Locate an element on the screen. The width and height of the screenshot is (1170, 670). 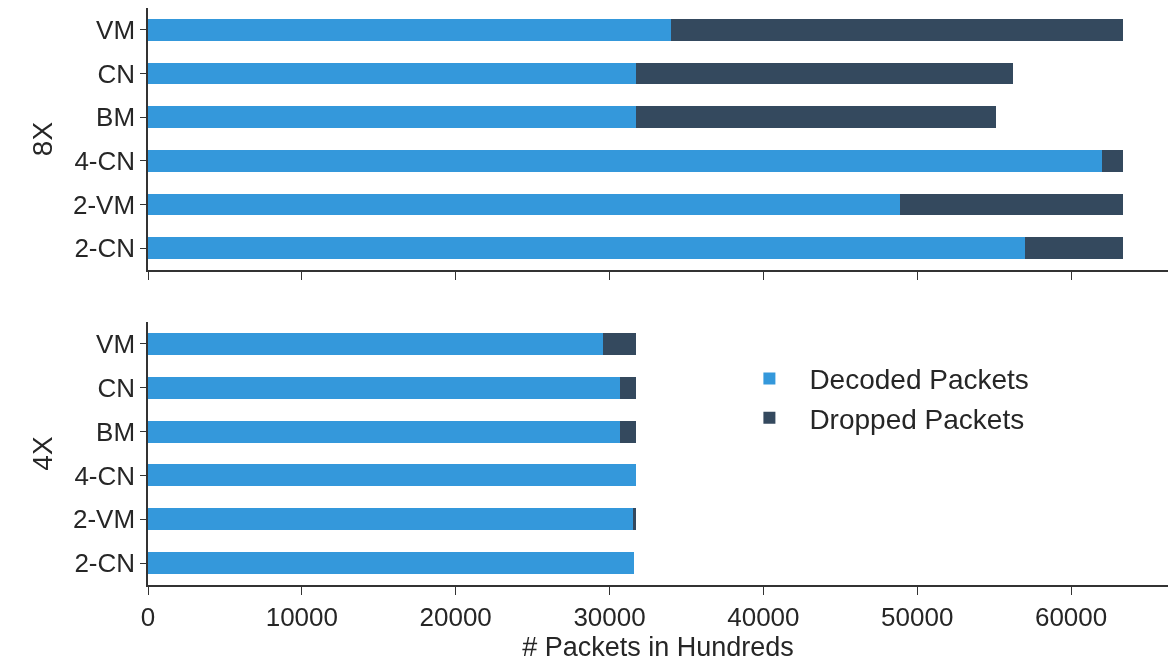
x-tick-label: 30000 is located at coordinates (609, 616).